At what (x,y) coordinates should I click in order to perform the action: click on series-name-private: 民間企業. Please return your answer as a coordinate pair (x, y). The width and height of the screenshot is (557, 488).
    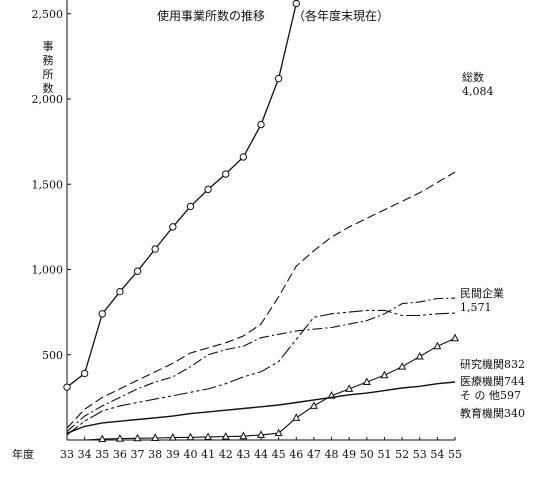
    Looking at the image, I should click on (482, 293).